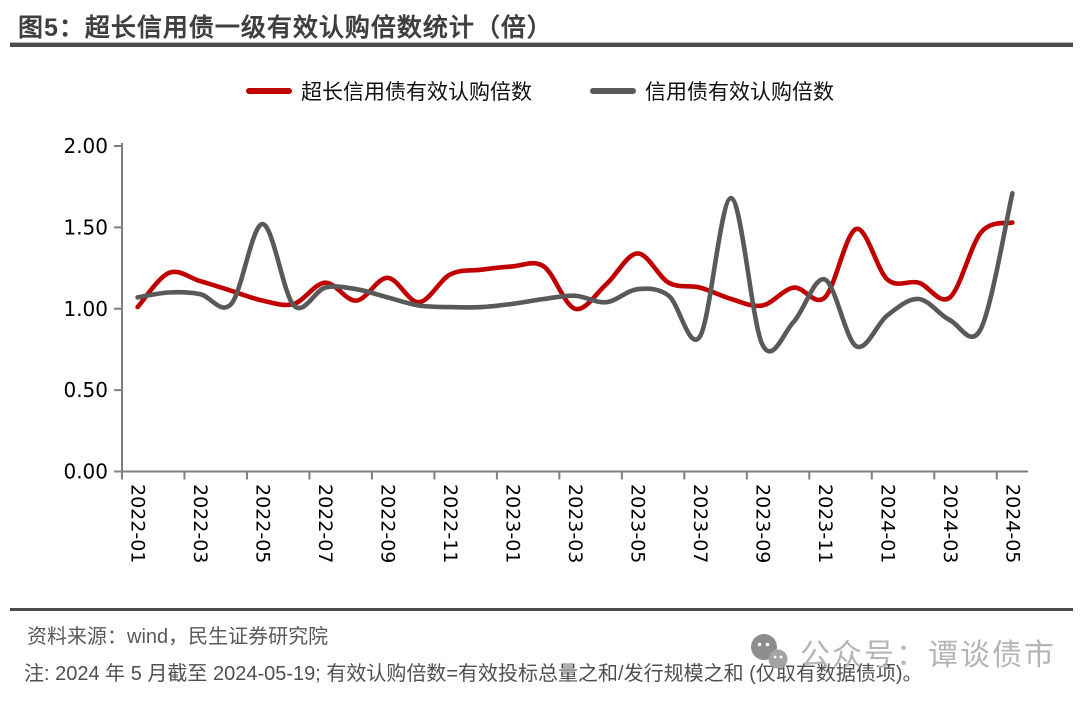 This screenshot has width=1080, height=705. Describe the element at coordinates (416, 92) in the screenshot. I see `legend-label: 超长信用债有效认购倍数` at that location.